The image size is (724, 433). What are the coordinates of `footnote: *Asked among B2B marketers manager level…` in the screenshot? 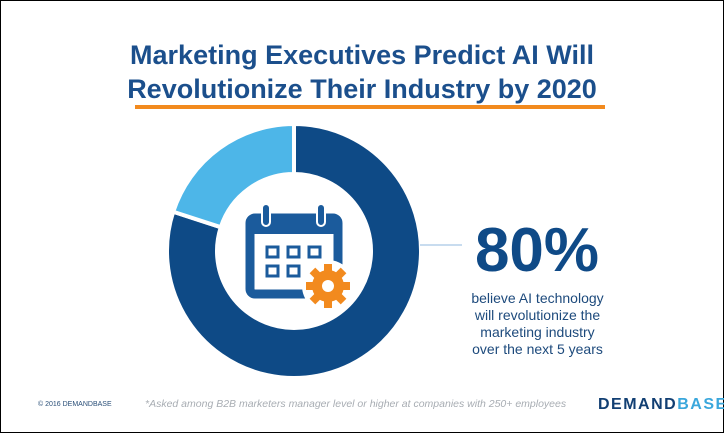 It's located at (356, 404).